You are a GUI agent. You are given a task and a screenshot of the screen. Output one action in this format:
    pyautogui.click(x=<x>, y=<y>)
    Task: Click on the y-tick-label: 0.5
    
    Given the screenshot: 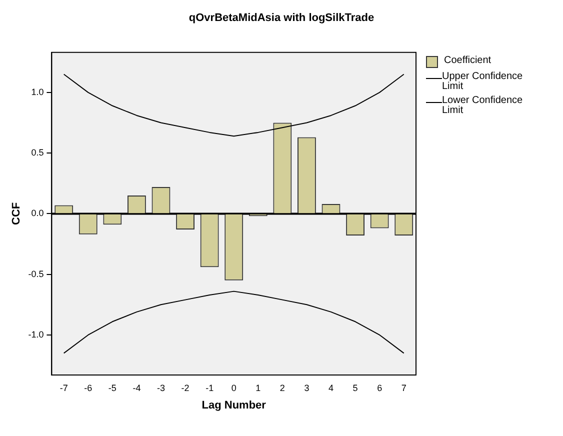 What is the action you would take?
    pyautogui.click(x=37, y=153)
    